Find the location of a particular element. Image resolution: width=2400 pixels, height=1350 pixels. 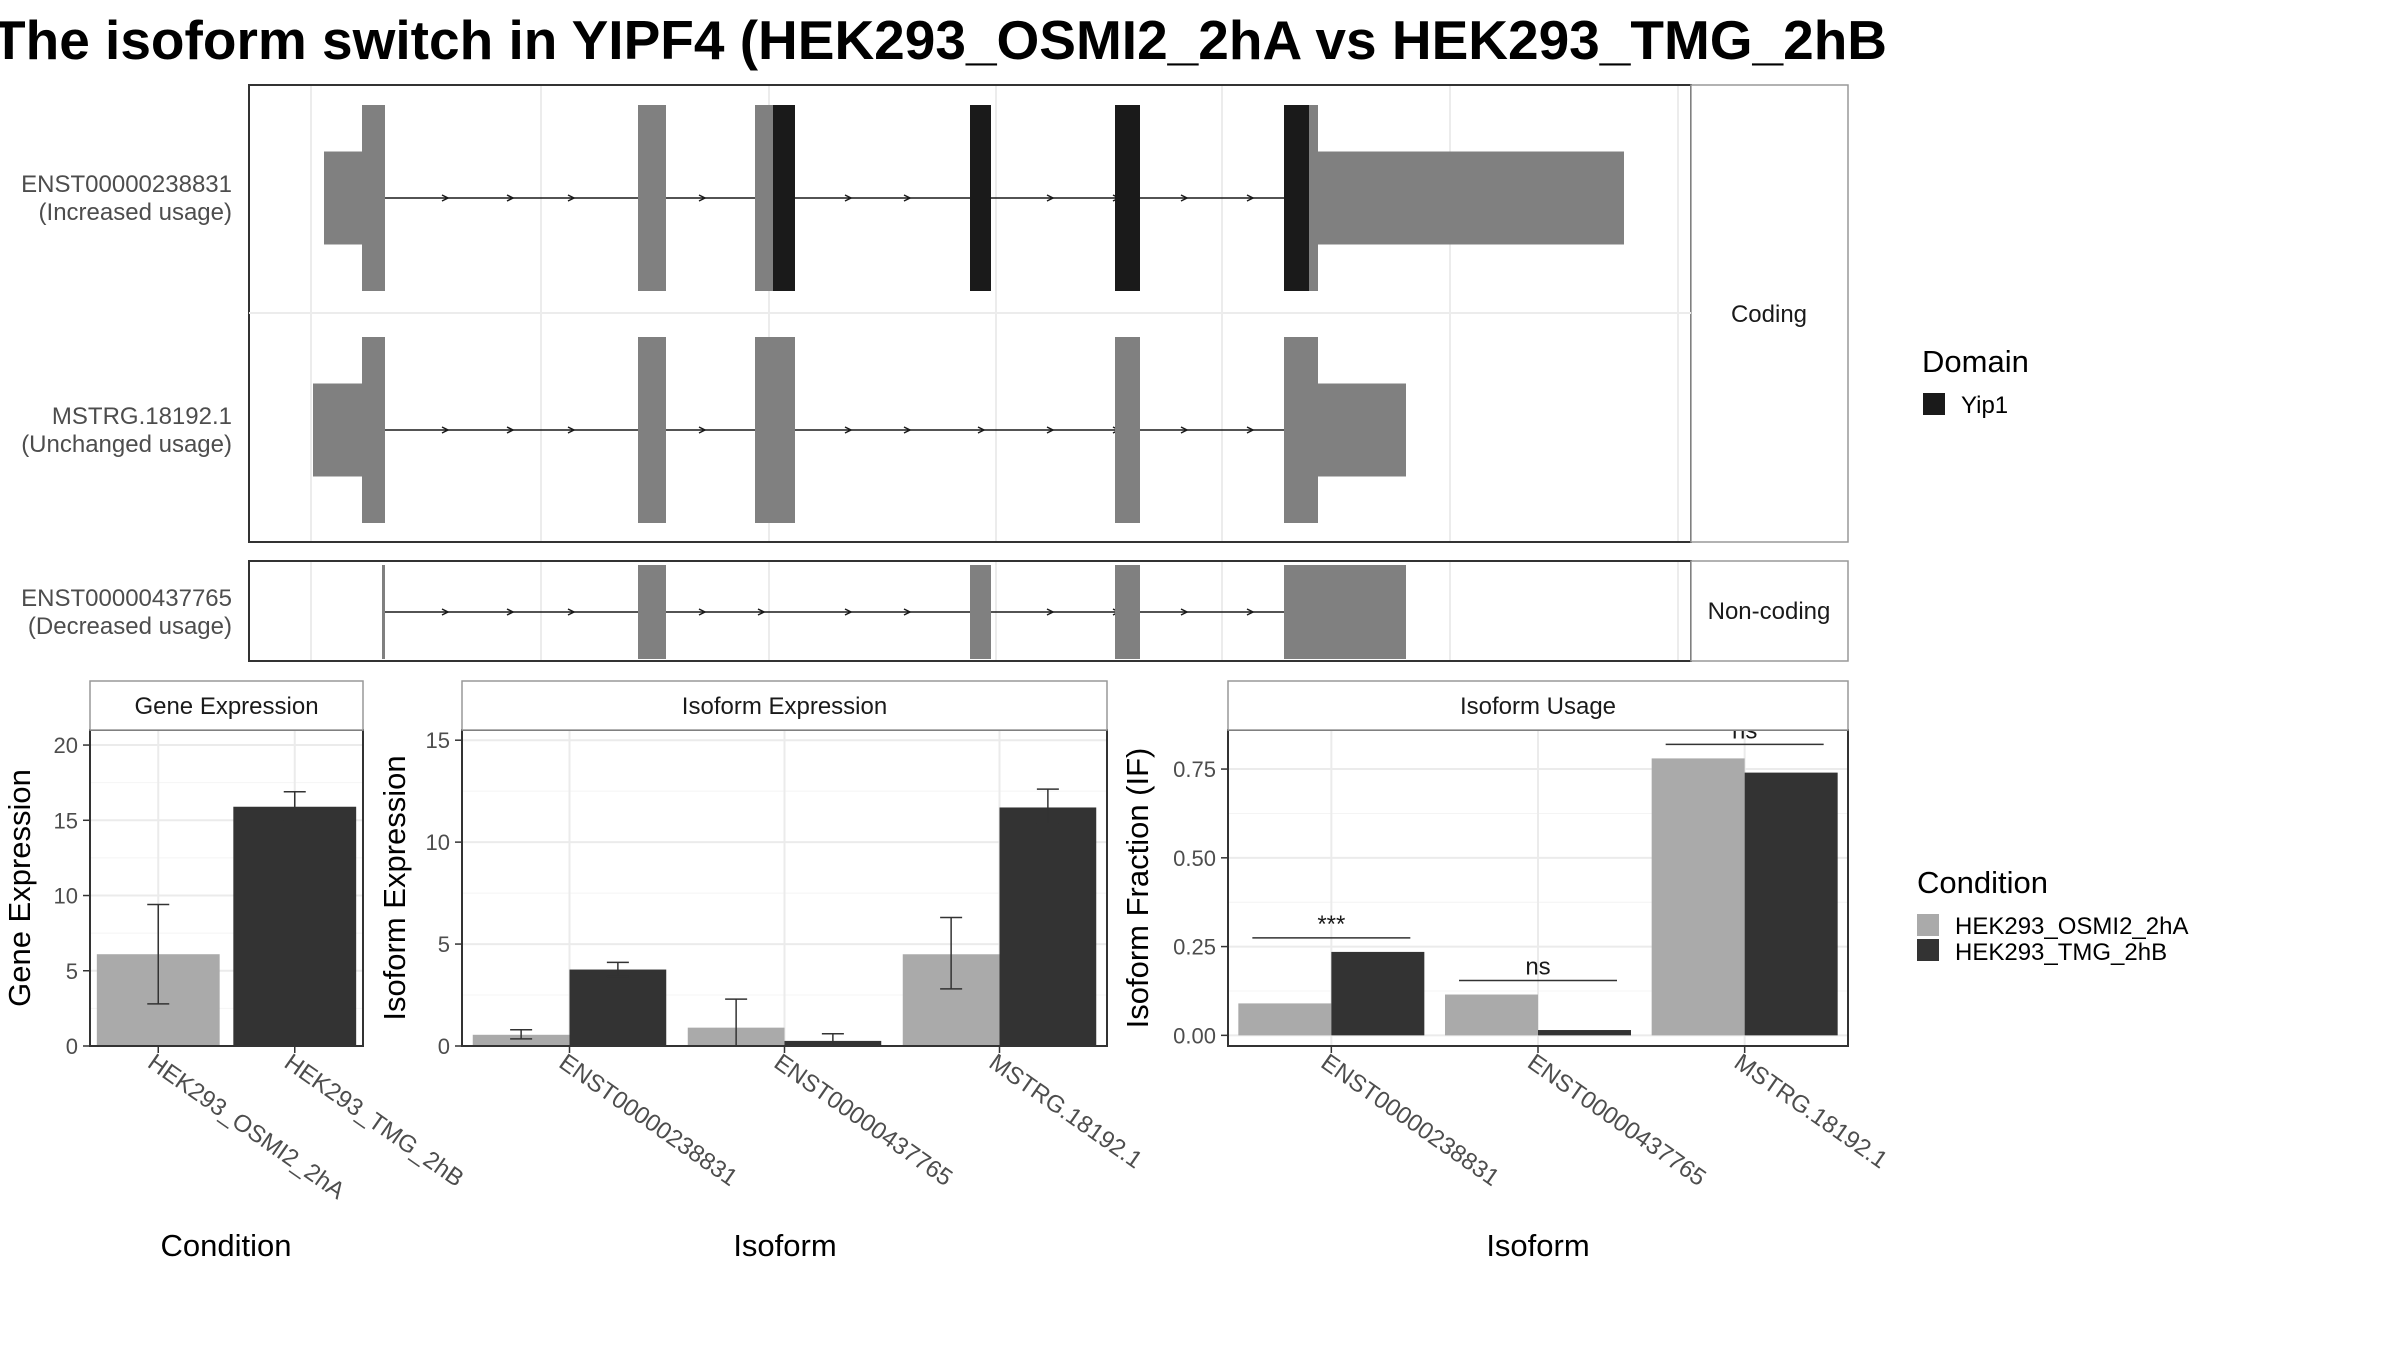

coding-strip-box is located at coordinates (1769, 313).